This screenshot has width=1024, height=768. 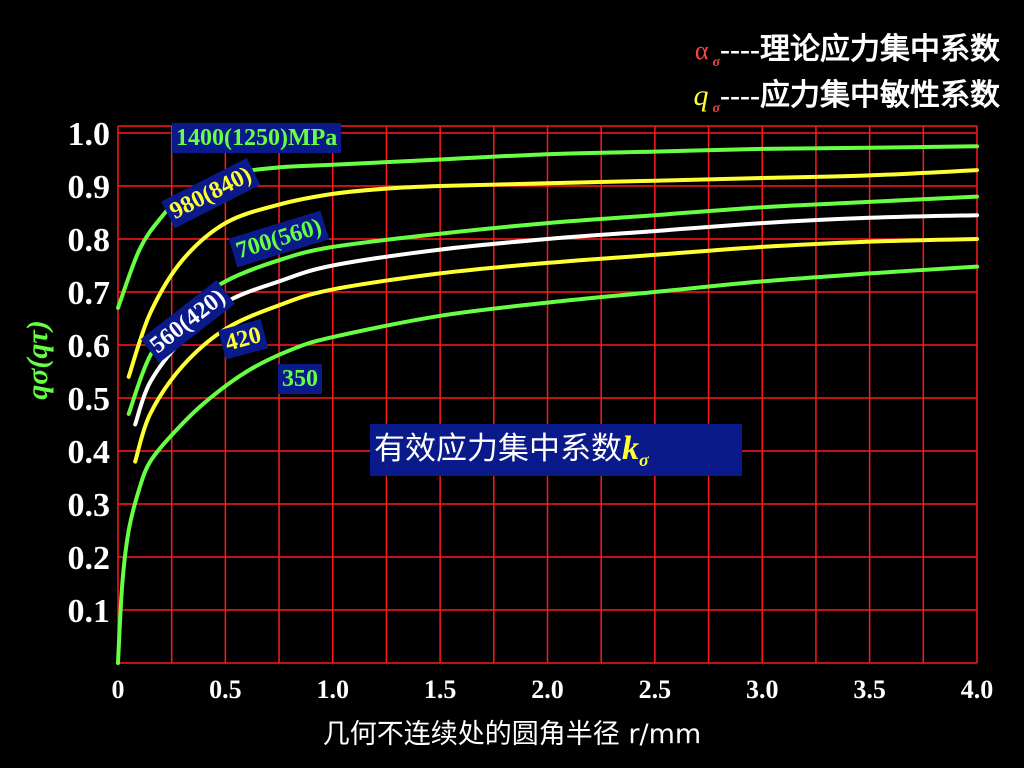 What do you see at coordinates (498, 449) in the screenshot?
I see `annotation-text: 有效应力集中系数` at bounding box center [498, 449].